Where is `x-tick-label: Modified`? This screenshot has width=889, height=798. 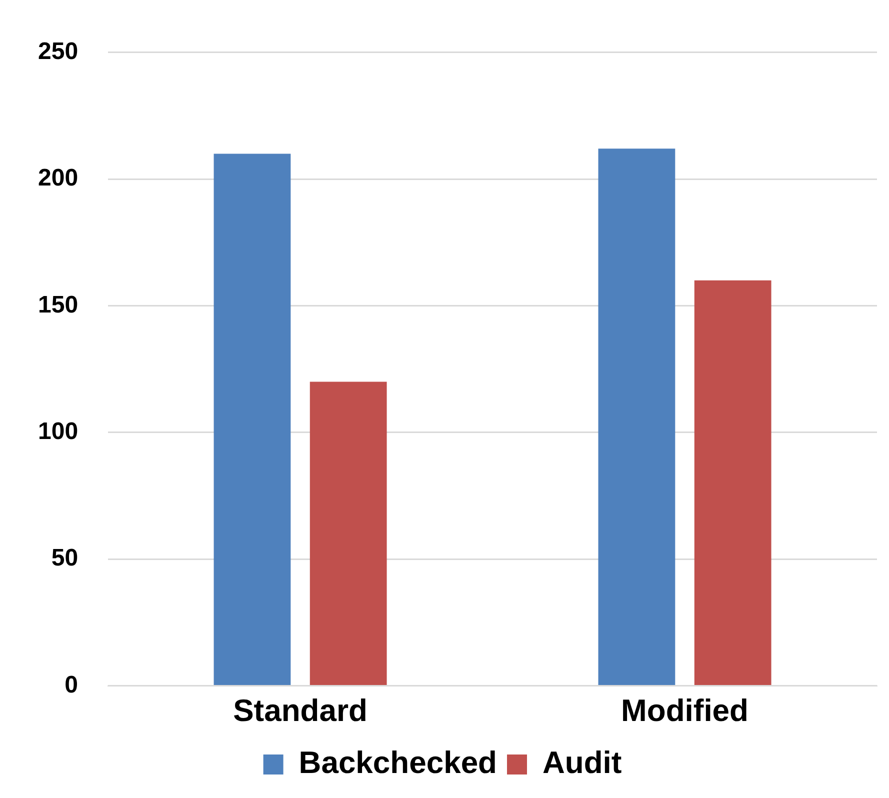 x-tick-label: Modified is located at coordinates (684, 710).